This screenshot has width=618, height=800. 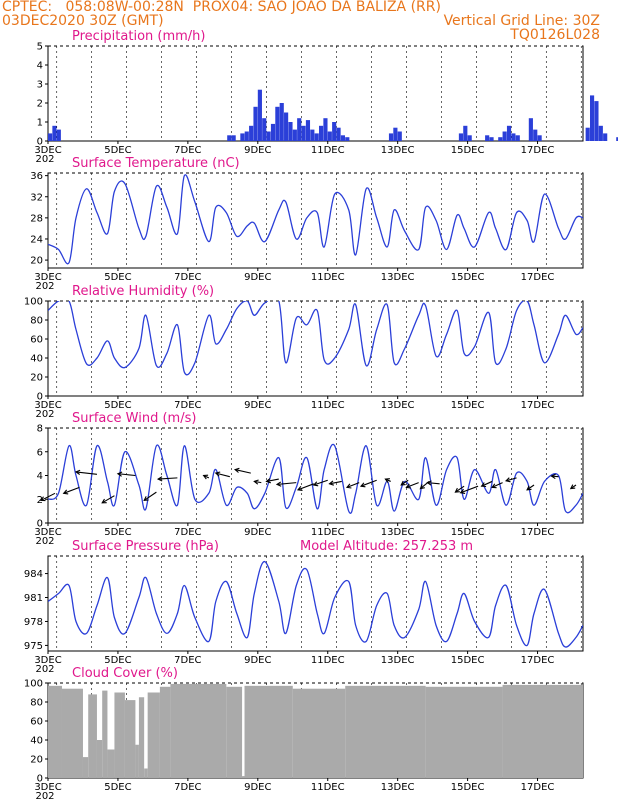 I want to click on panel-frame, so click(x=315, y=348).